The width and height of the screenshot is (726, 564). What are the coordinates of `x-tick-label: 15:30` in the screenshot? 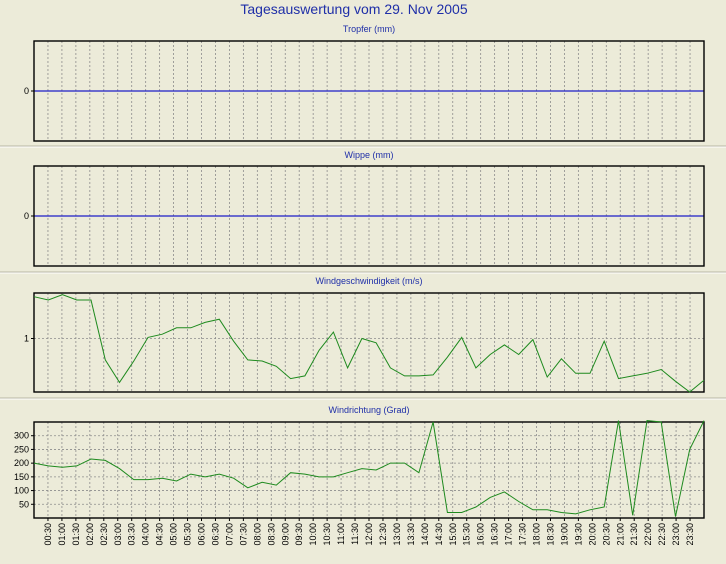 It's located at (467, 534).